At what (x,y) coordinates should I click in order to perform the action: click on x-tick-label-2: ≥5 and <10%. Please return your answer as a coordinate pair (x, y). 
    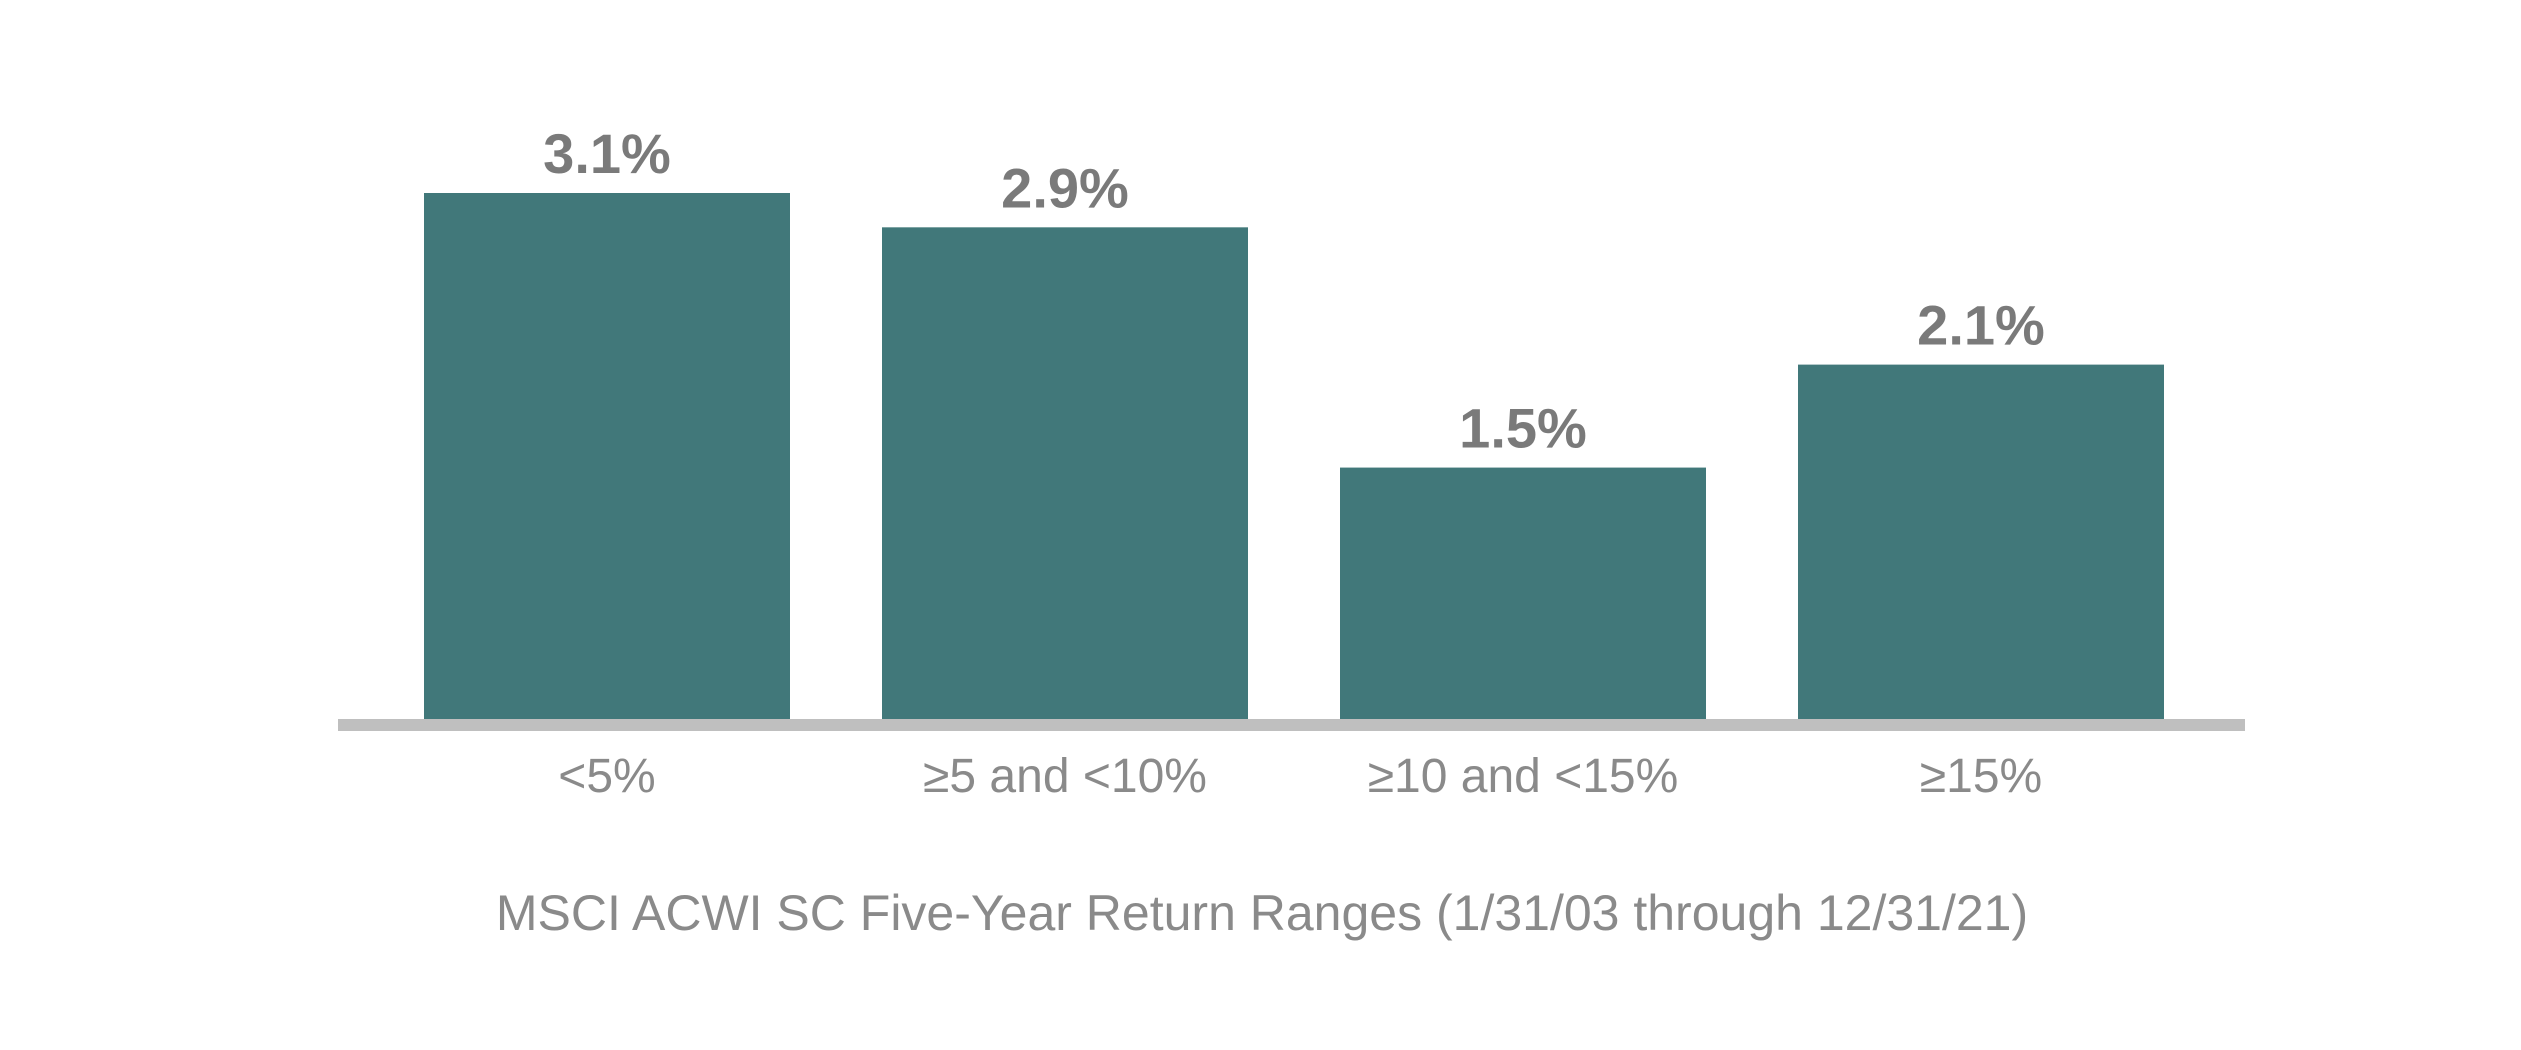
    Looking at the image, I should click on (1065, 776).